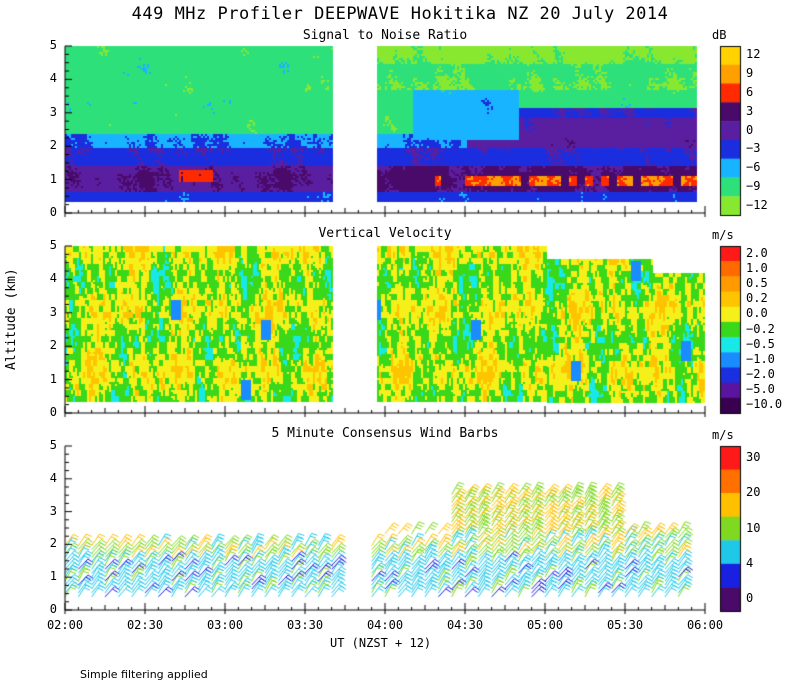 This screenshot has width=800, height=700. I want to click on velocity-panel-title: Vertical Velocity, so click(385, 233).